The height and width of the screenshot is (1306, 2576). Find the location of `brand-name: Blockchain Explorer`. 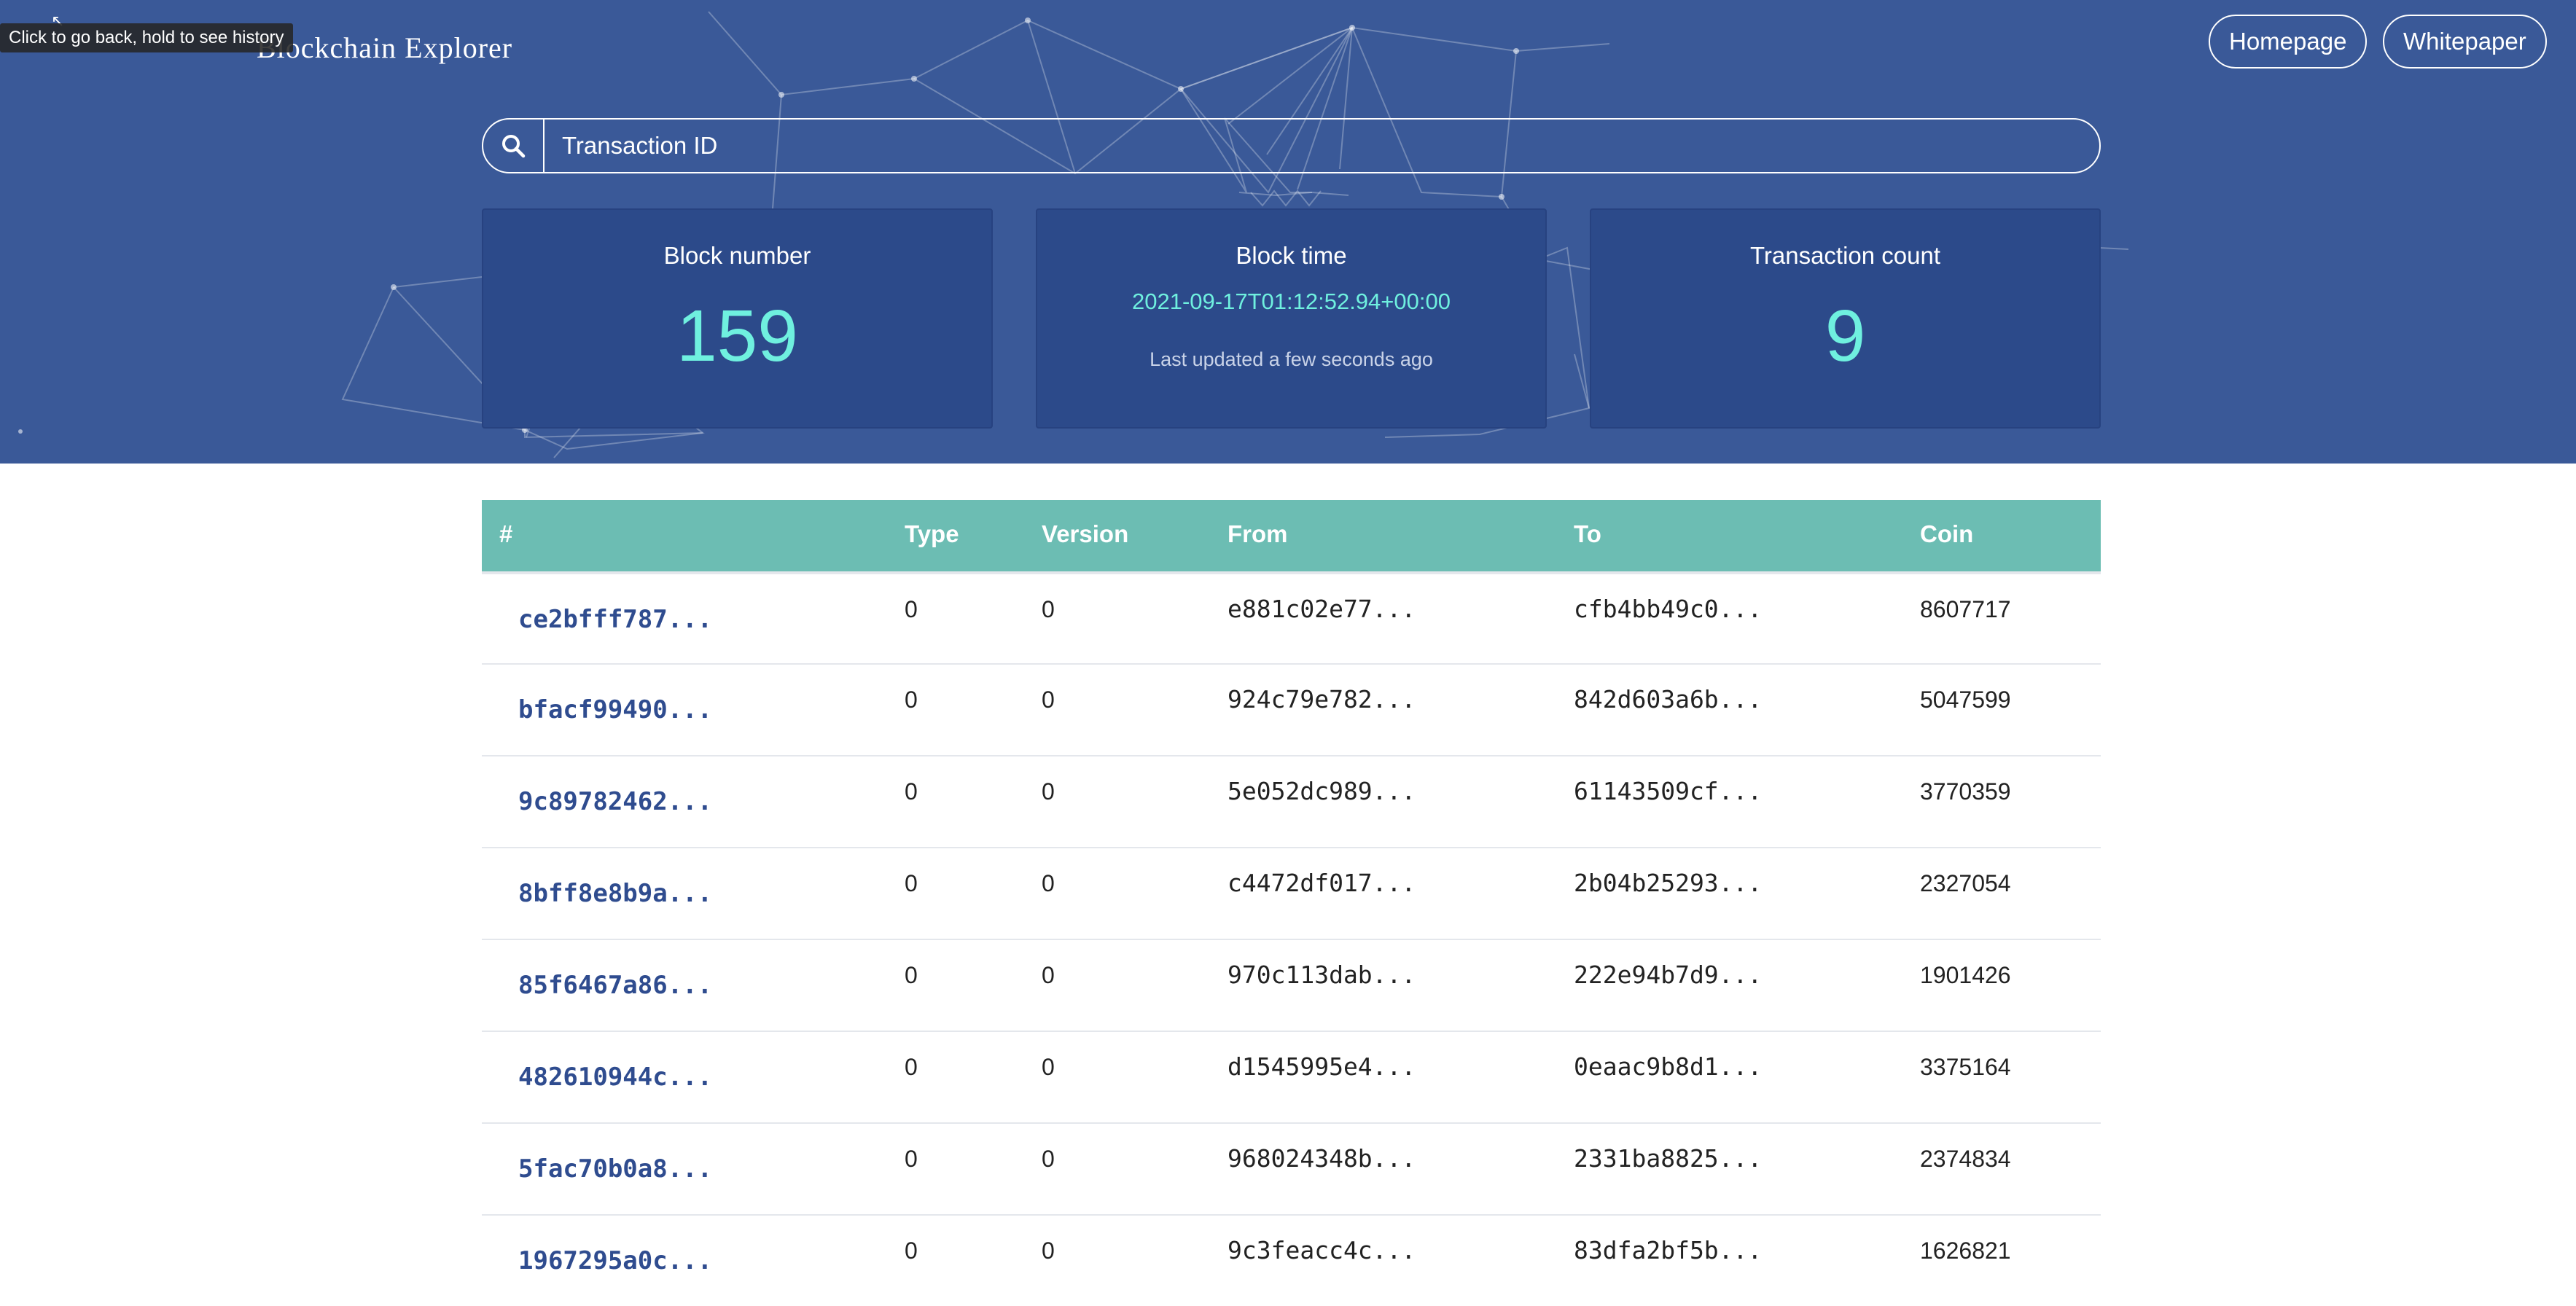

brand-name: Blockchain Explorer is located at coordinates (385, 47).